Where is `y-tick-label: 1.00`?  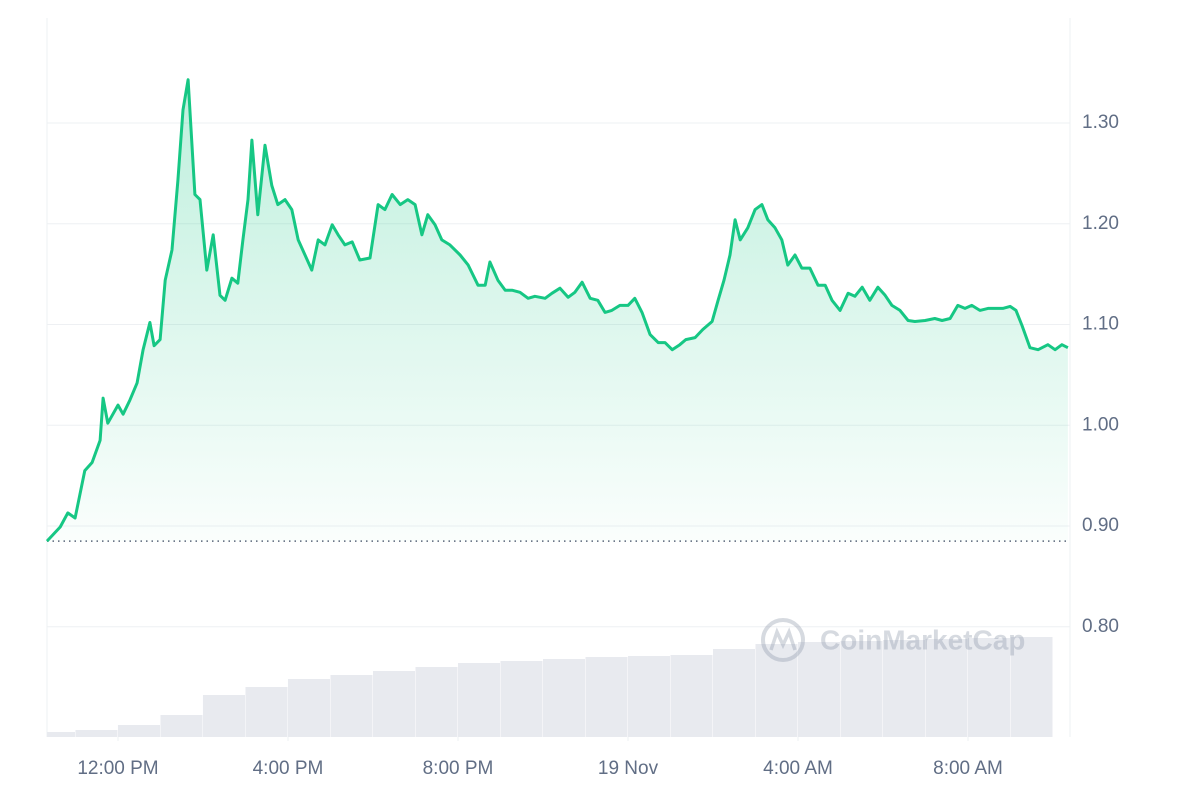
y-tick-label: 1.00 is located at coordinates (1100, 424).